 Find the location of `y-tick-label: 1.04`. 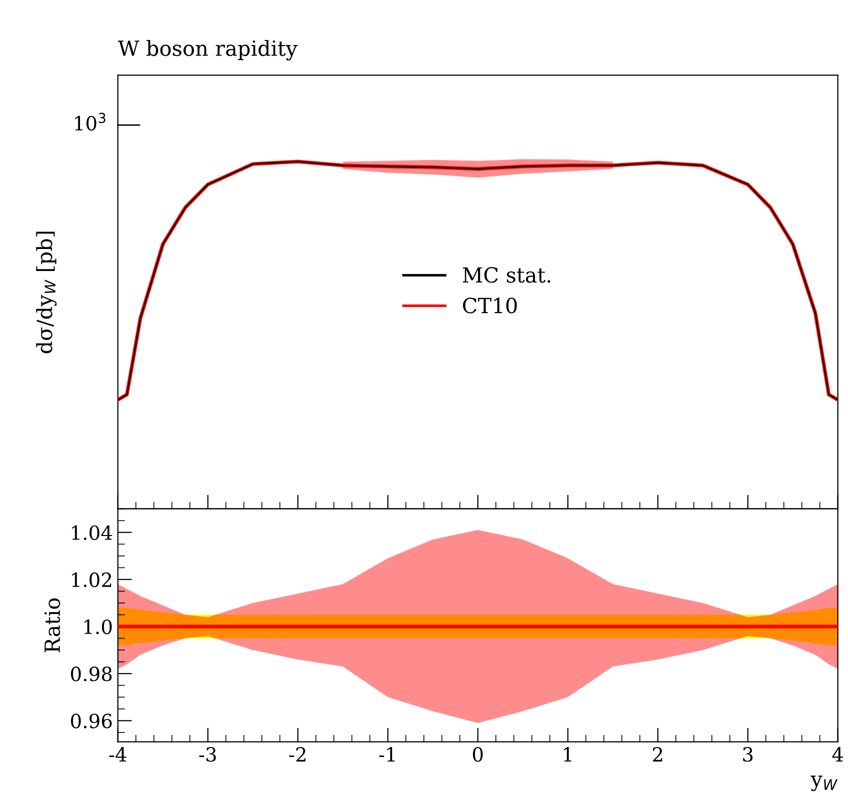

y-tick-label: 1.04 is located at coordinates (92, 532).